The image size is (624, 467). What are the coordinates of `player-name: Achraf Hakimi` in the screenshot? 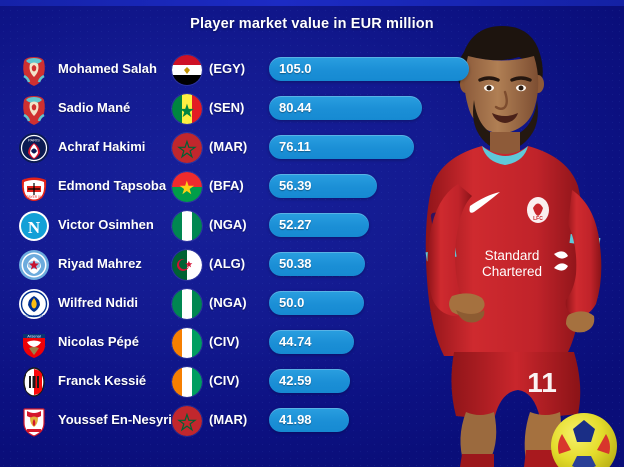 It's located at (102, 146).